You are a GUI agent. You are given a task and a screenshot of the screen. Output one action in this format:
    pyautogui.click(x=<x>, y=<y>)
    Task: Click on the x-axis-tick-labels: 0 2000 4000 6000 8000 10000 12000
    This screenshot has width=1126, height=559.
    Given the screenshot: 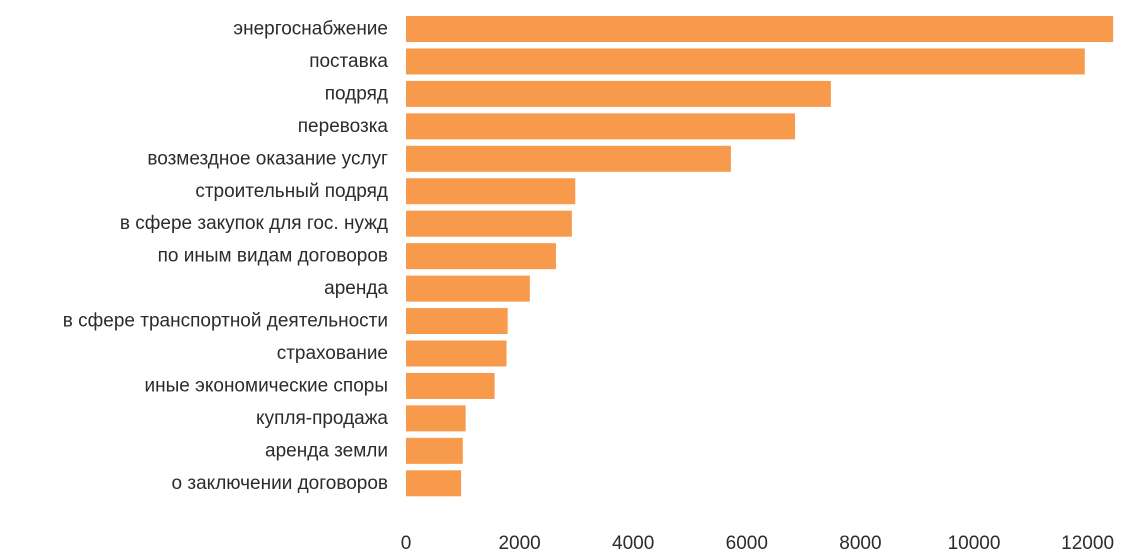 What is the action you would take?
    pyautogui.click(x=757, y=543)
    